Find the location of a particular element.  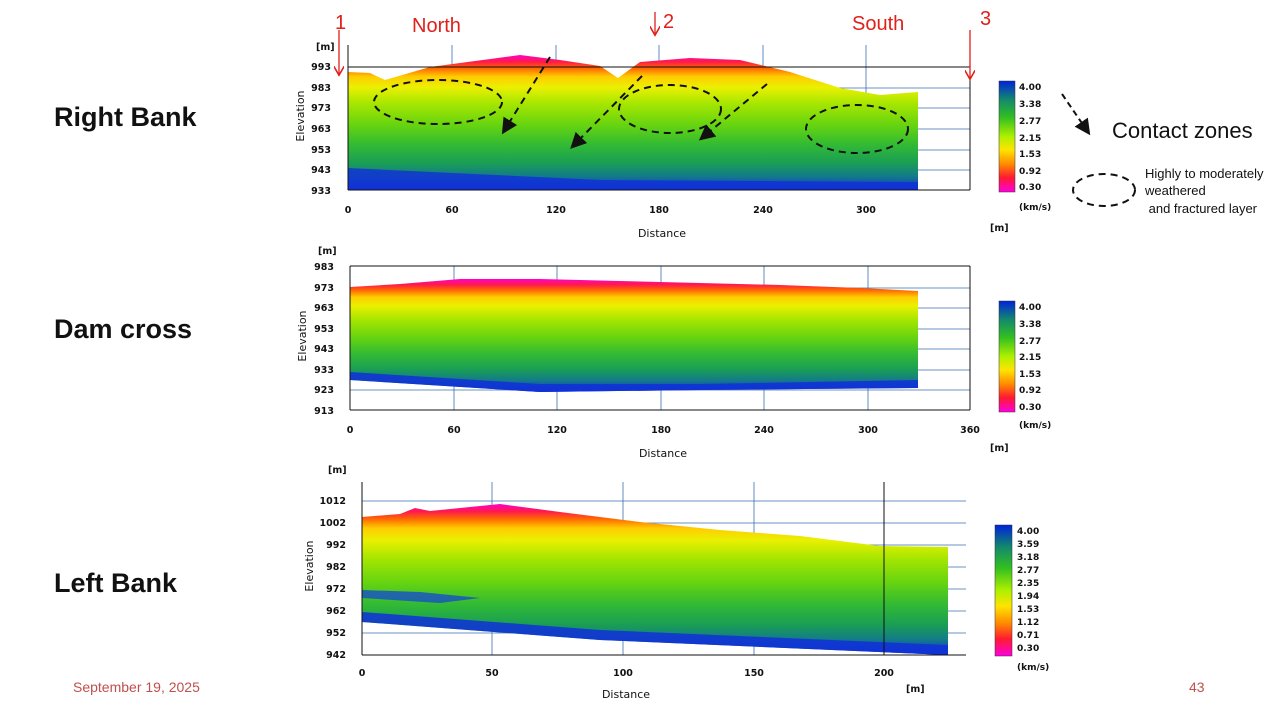

lb-ytick: 972 is located at coordinates (336, 589).